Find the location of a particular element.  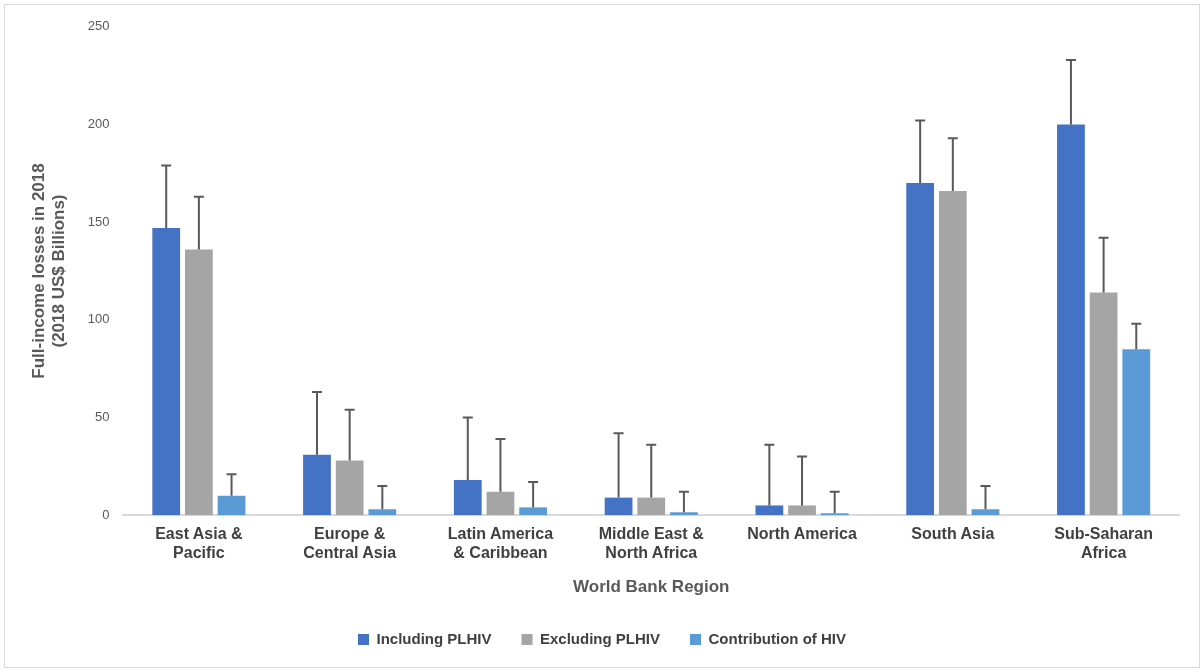

x-tick-label: East Asia & Pacific is located at coordinates (199, 543).